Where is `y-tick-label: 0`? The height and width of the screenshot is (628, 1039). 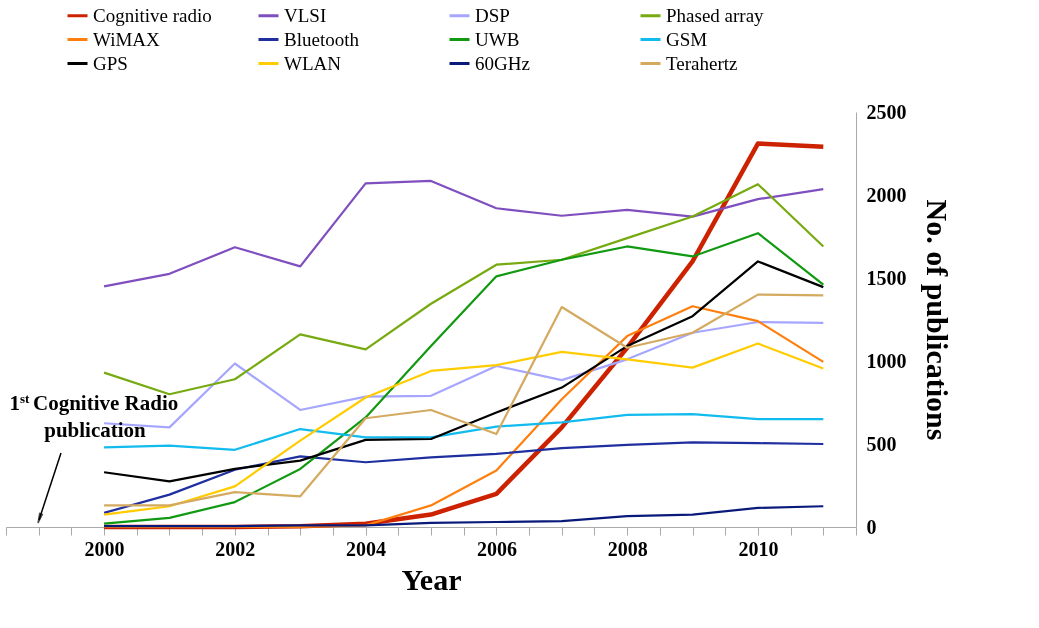 y-tick-label: 0 is located at coordinates (871, 526).